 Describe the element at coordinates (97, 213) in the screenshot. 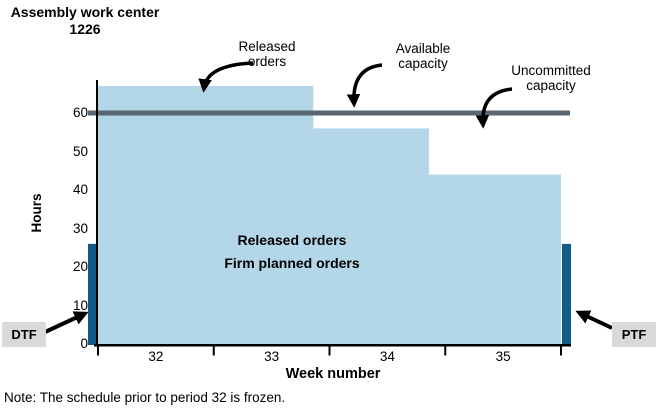

I see `y-axis-line` at that location.